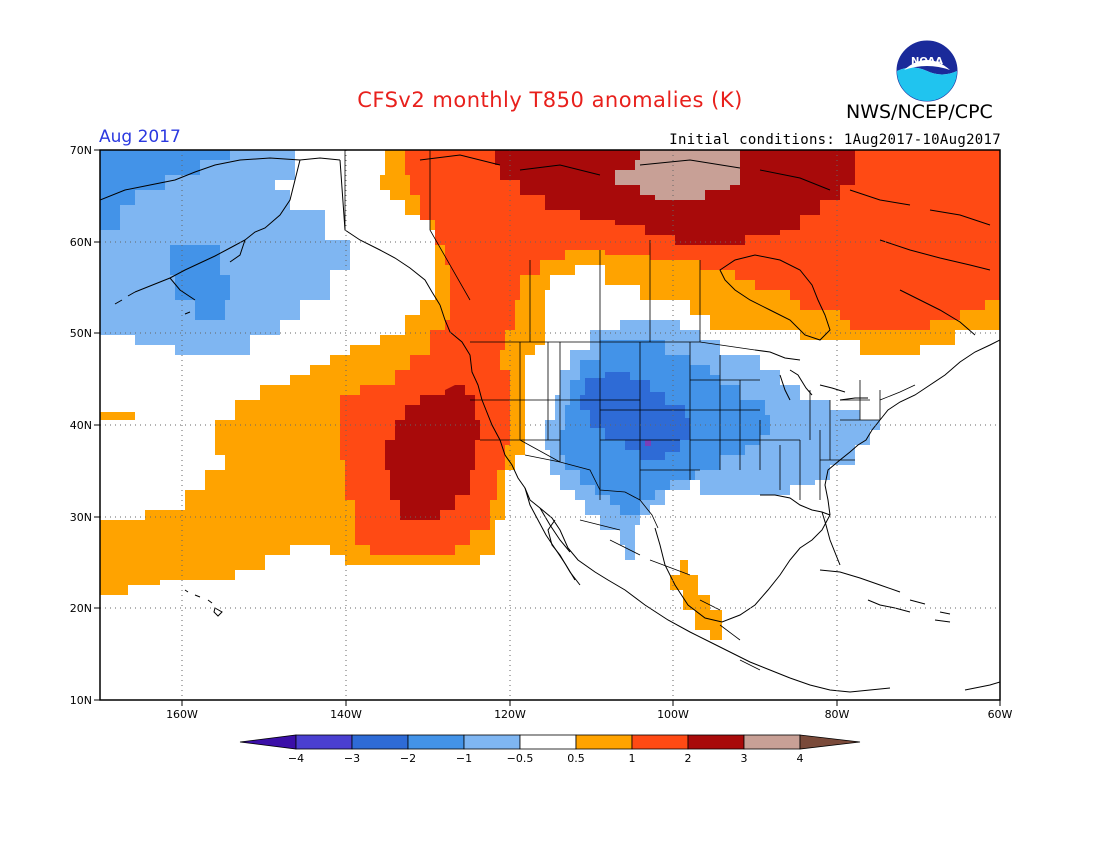  What do you see at coordinates (165, 190) in the screenshot?
I see `aleutian-cold-region` at bounding box center [165, 190].